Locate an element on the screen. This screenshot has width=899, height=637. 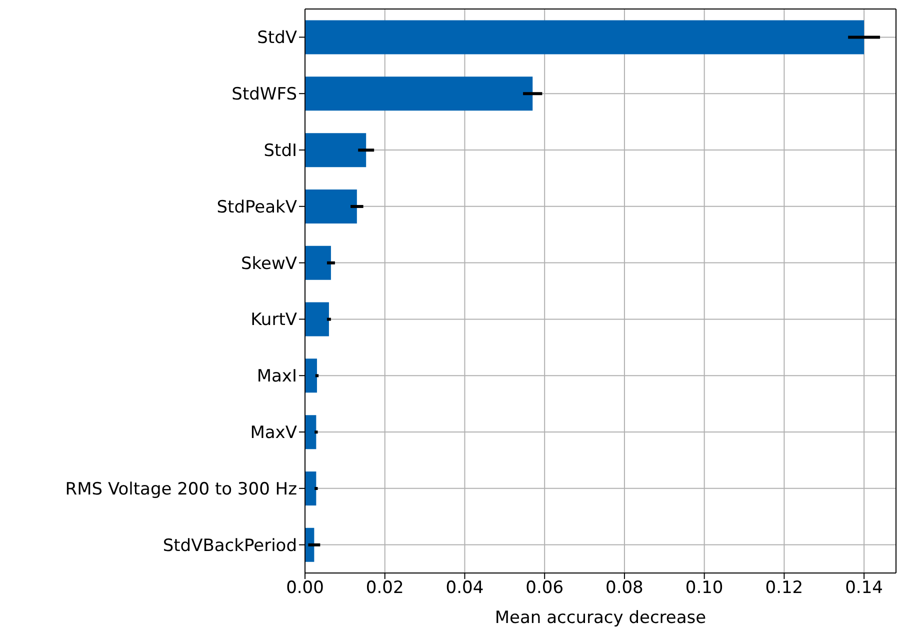
x-tick-label: 0.06 is located at coordinates (545, 588).